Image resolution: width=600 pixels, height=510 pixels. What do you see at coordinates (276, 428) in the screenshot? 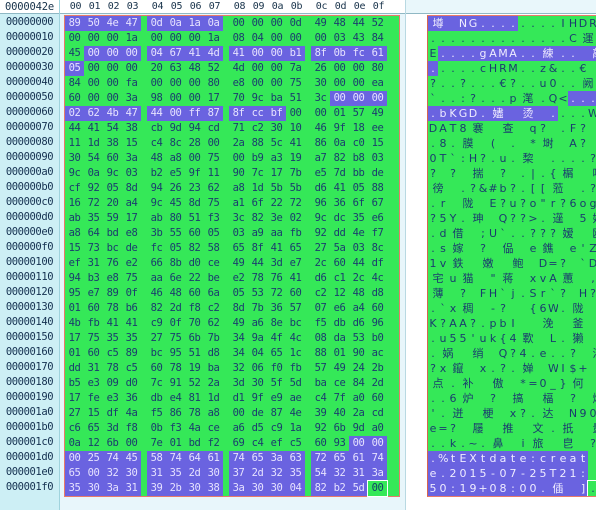
I see `hex-byte: c9` at bounding box center [276, 428].